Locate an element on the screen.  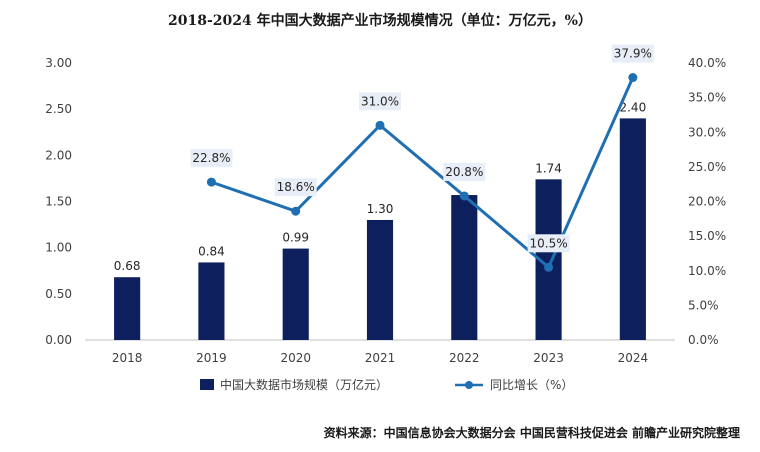
legend-line-marker is located at coordinates (469, 385).